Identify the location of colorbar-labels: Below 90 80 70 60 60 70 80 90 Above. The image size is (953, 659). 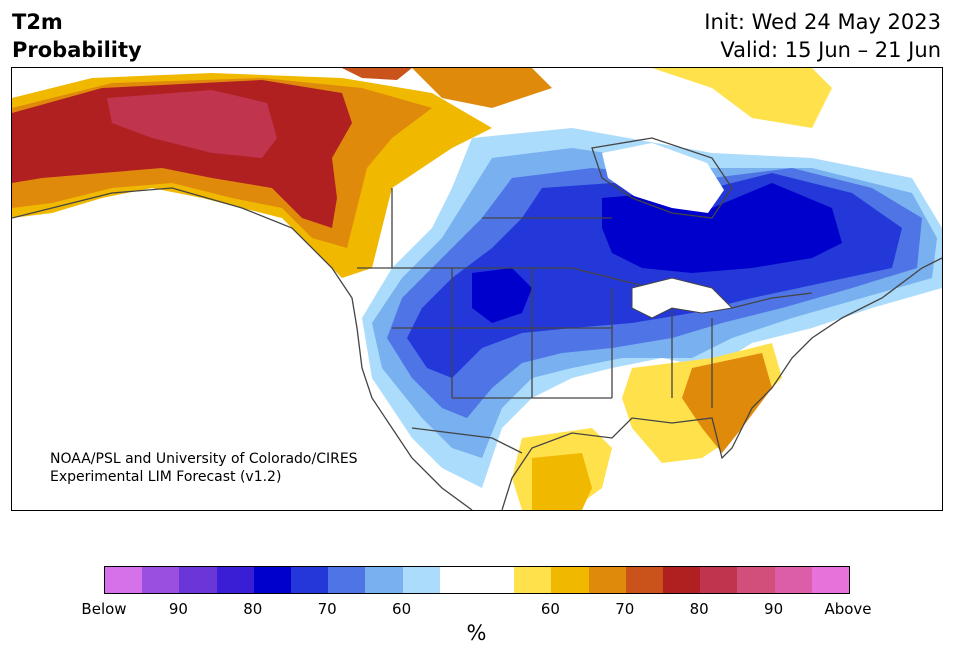
(476, 610).